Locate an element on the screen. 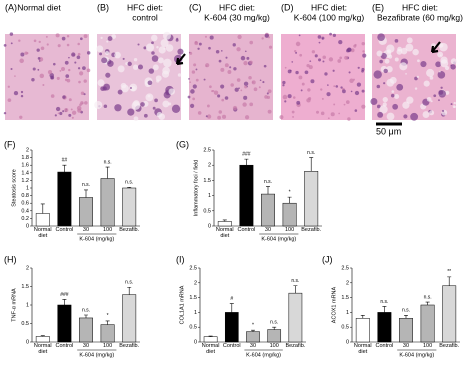 This screenshot has height=369, width=474. significance-label: ## is located at coordinates (65, 161).